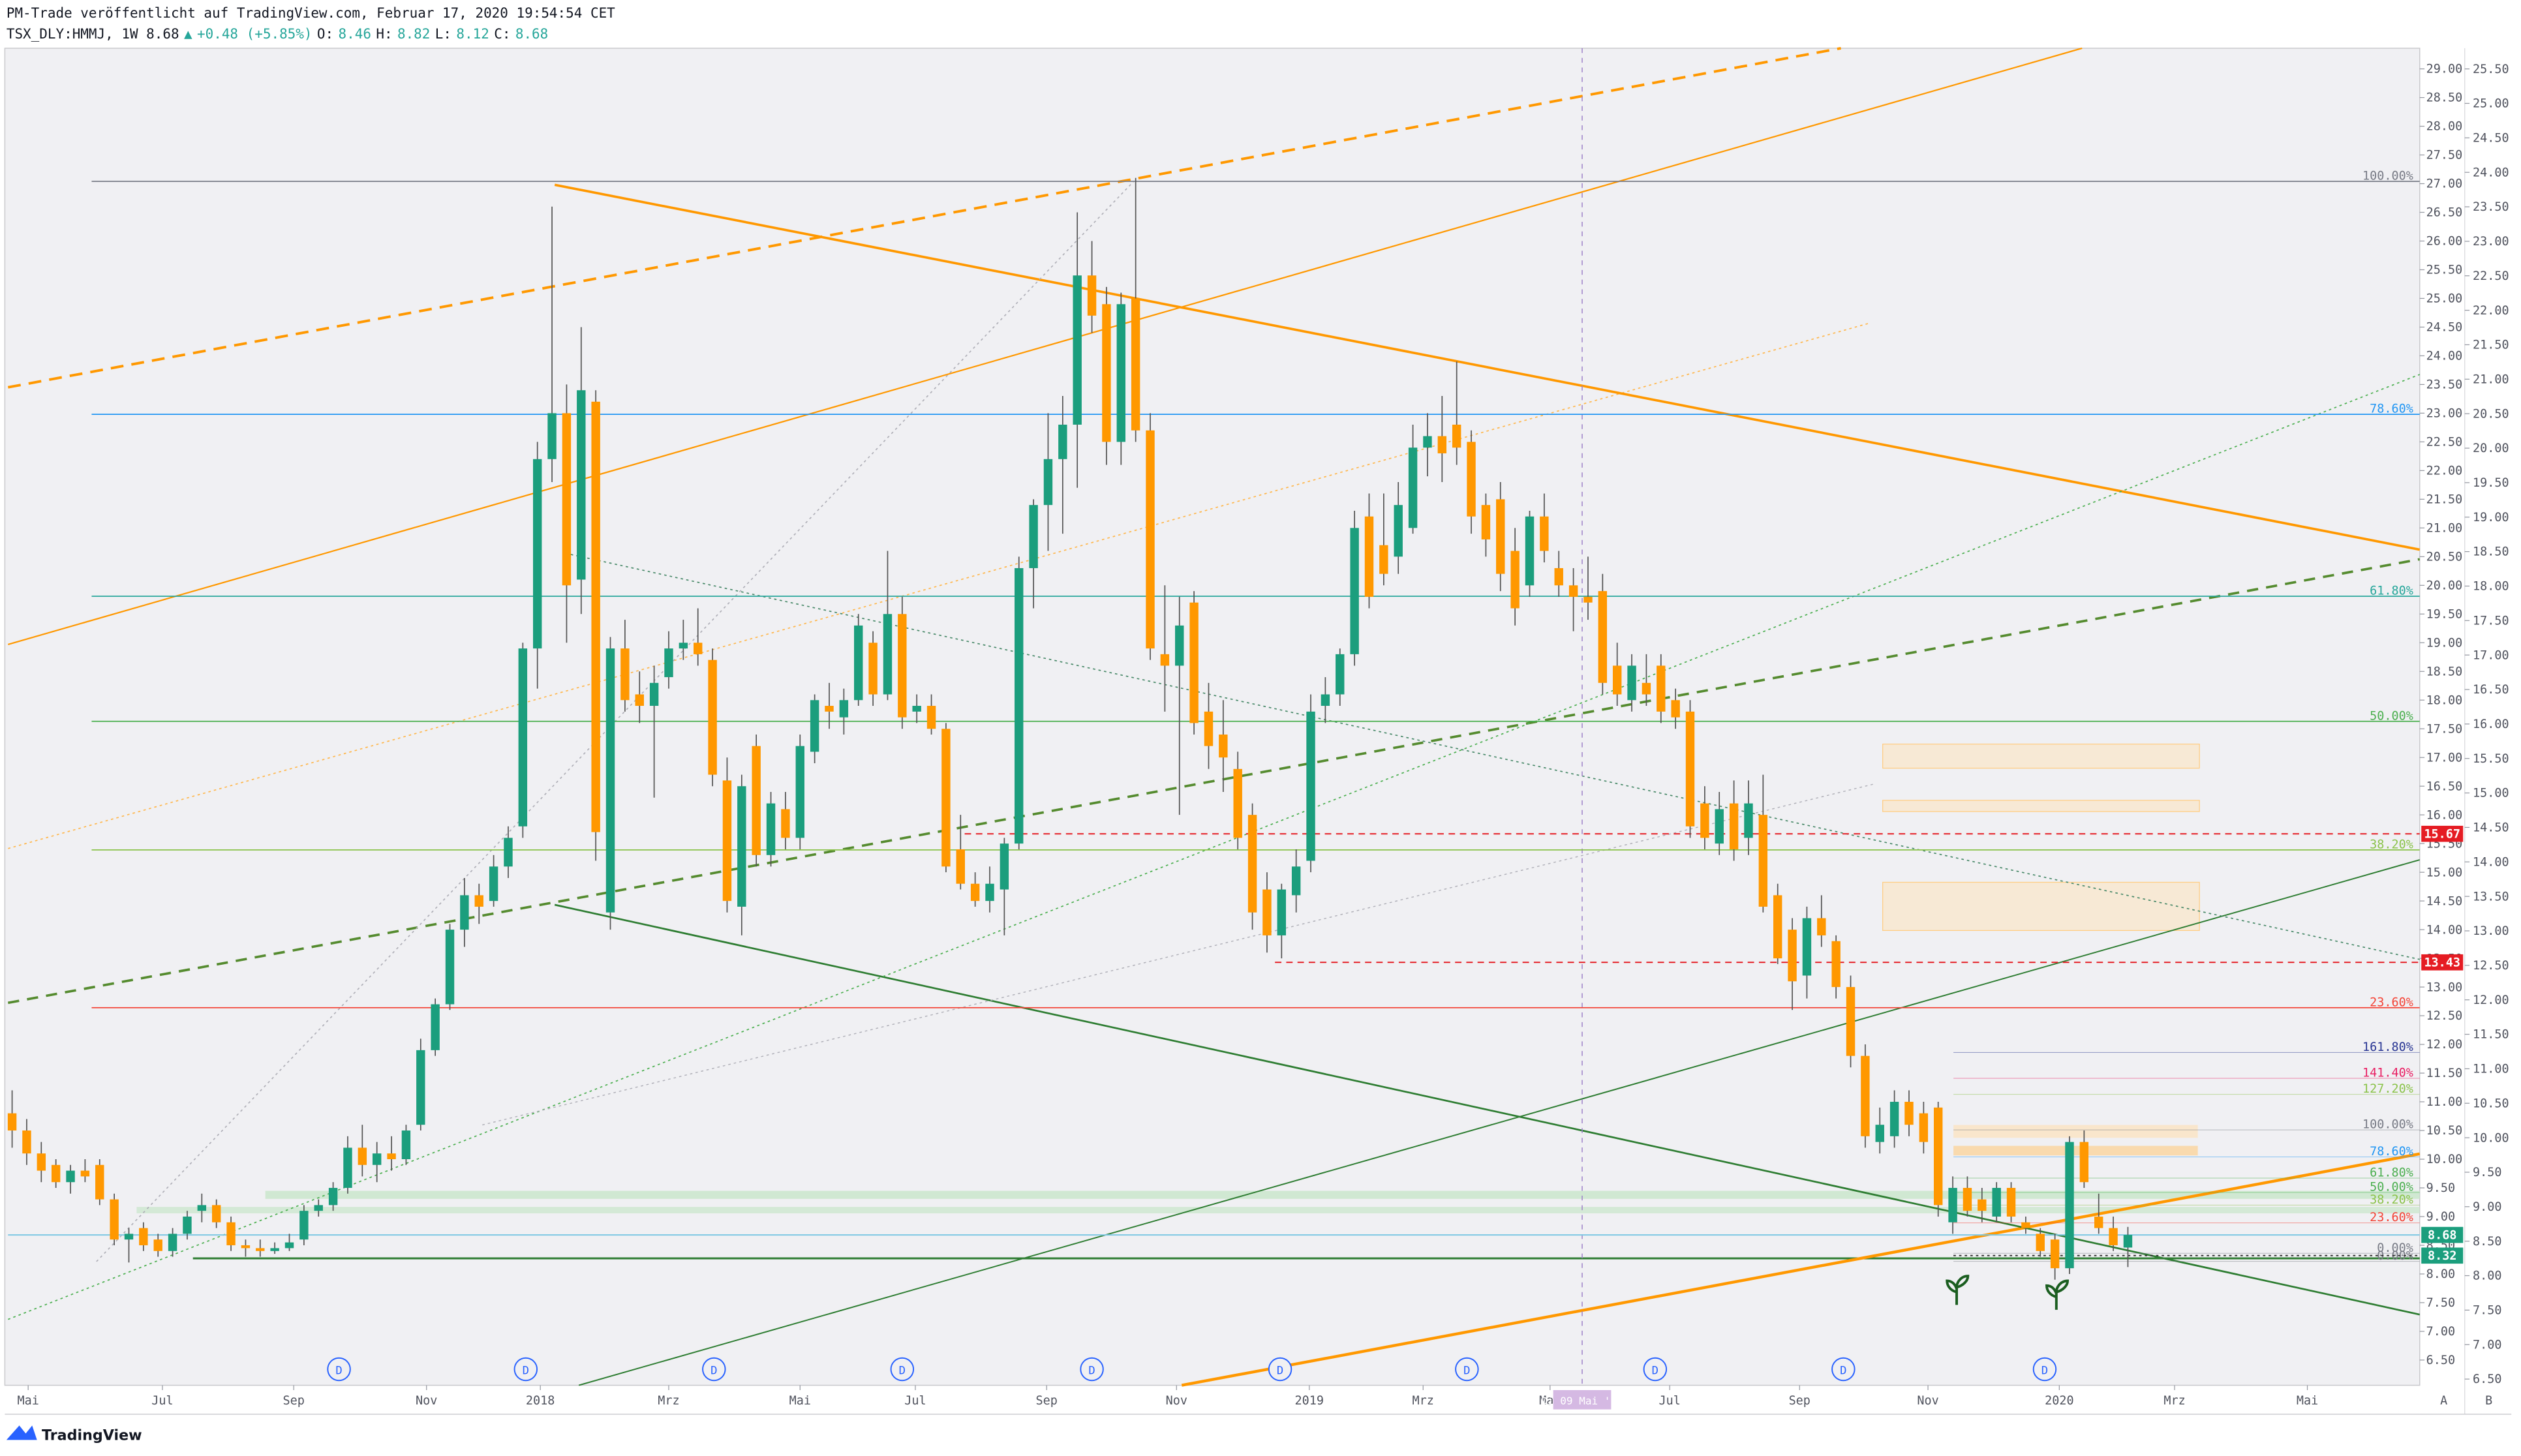  I want to click on y2-tick-label: 13.00, so click(2491, 931).